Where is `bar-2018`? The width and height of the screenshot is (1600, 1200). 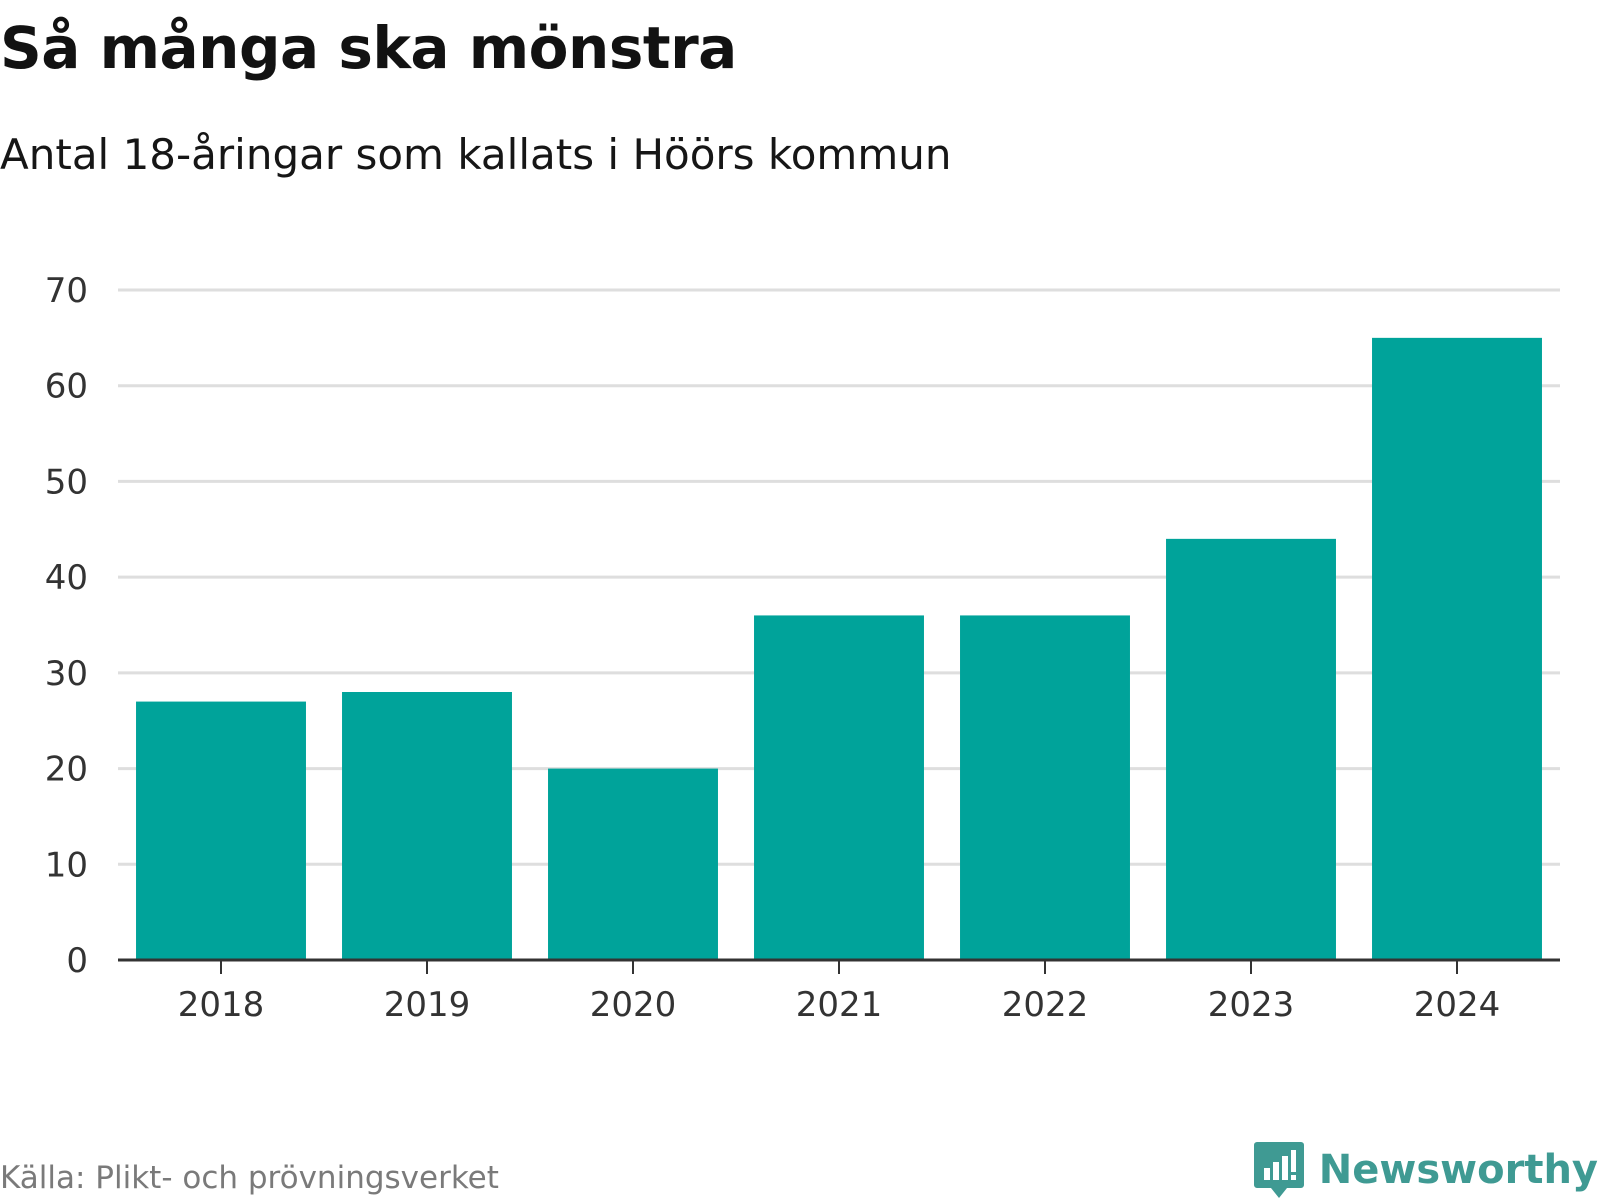 bar-2018 is located at coordinates (221, 830).